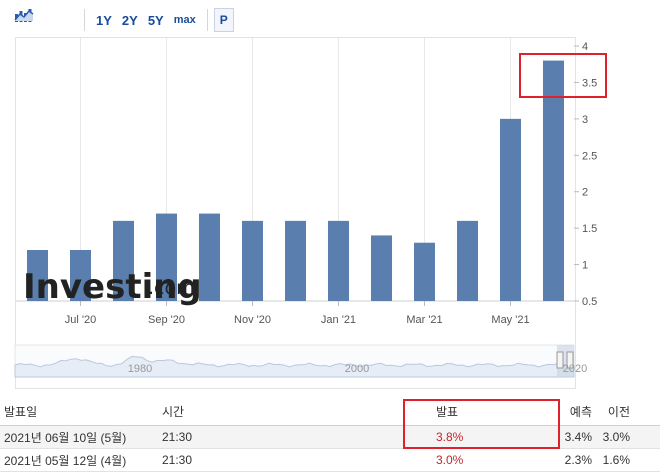  Describe the element at coordinates (474, 412) in the screenshot. I see `header-actual: 발표` at that location.